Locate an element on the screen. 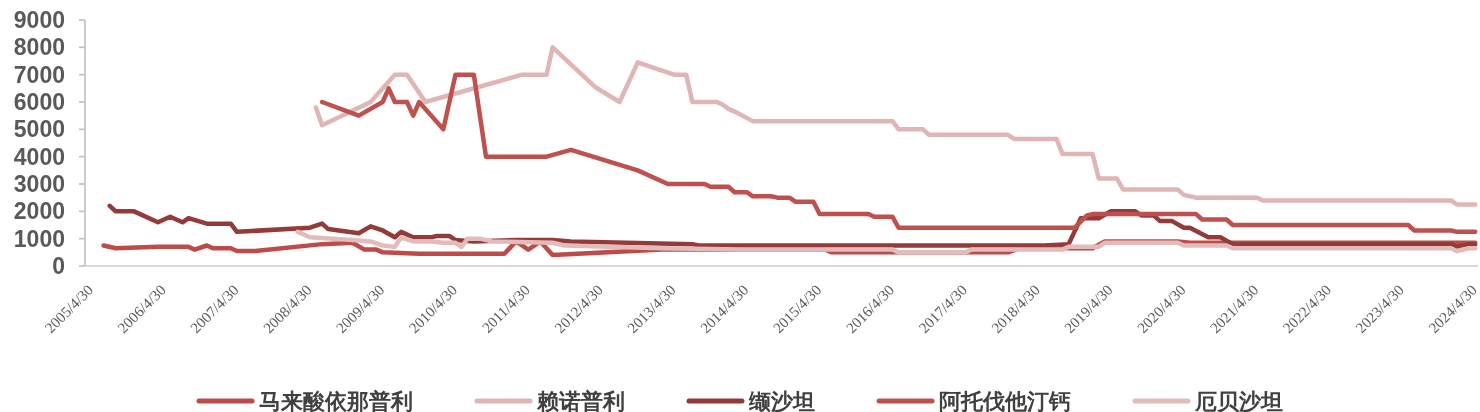 The height and width of the screenshot is (412, 1480). y-tick-label: 7000 is located at coordinates (39, 74).